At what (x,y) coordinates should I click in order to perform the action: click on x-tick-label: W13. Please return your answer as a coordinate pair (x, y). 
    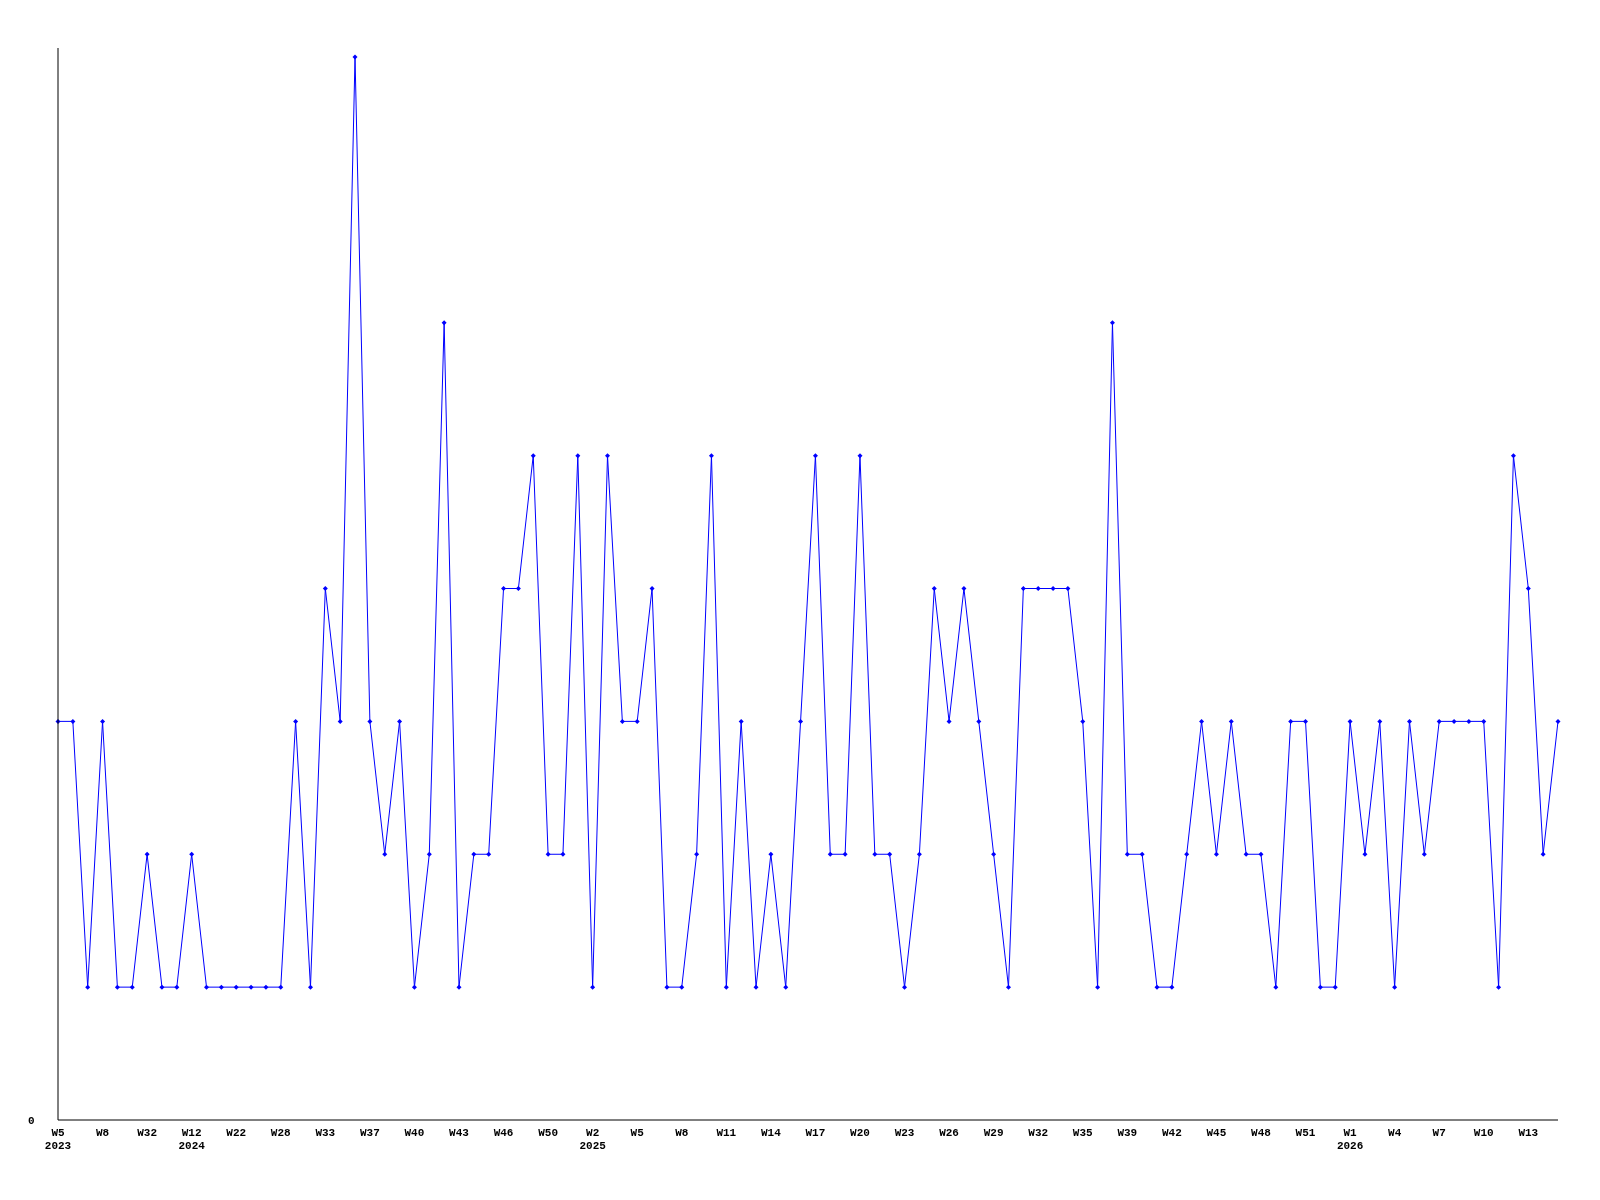
    Looking at the image, I should click on (1528, 1133).